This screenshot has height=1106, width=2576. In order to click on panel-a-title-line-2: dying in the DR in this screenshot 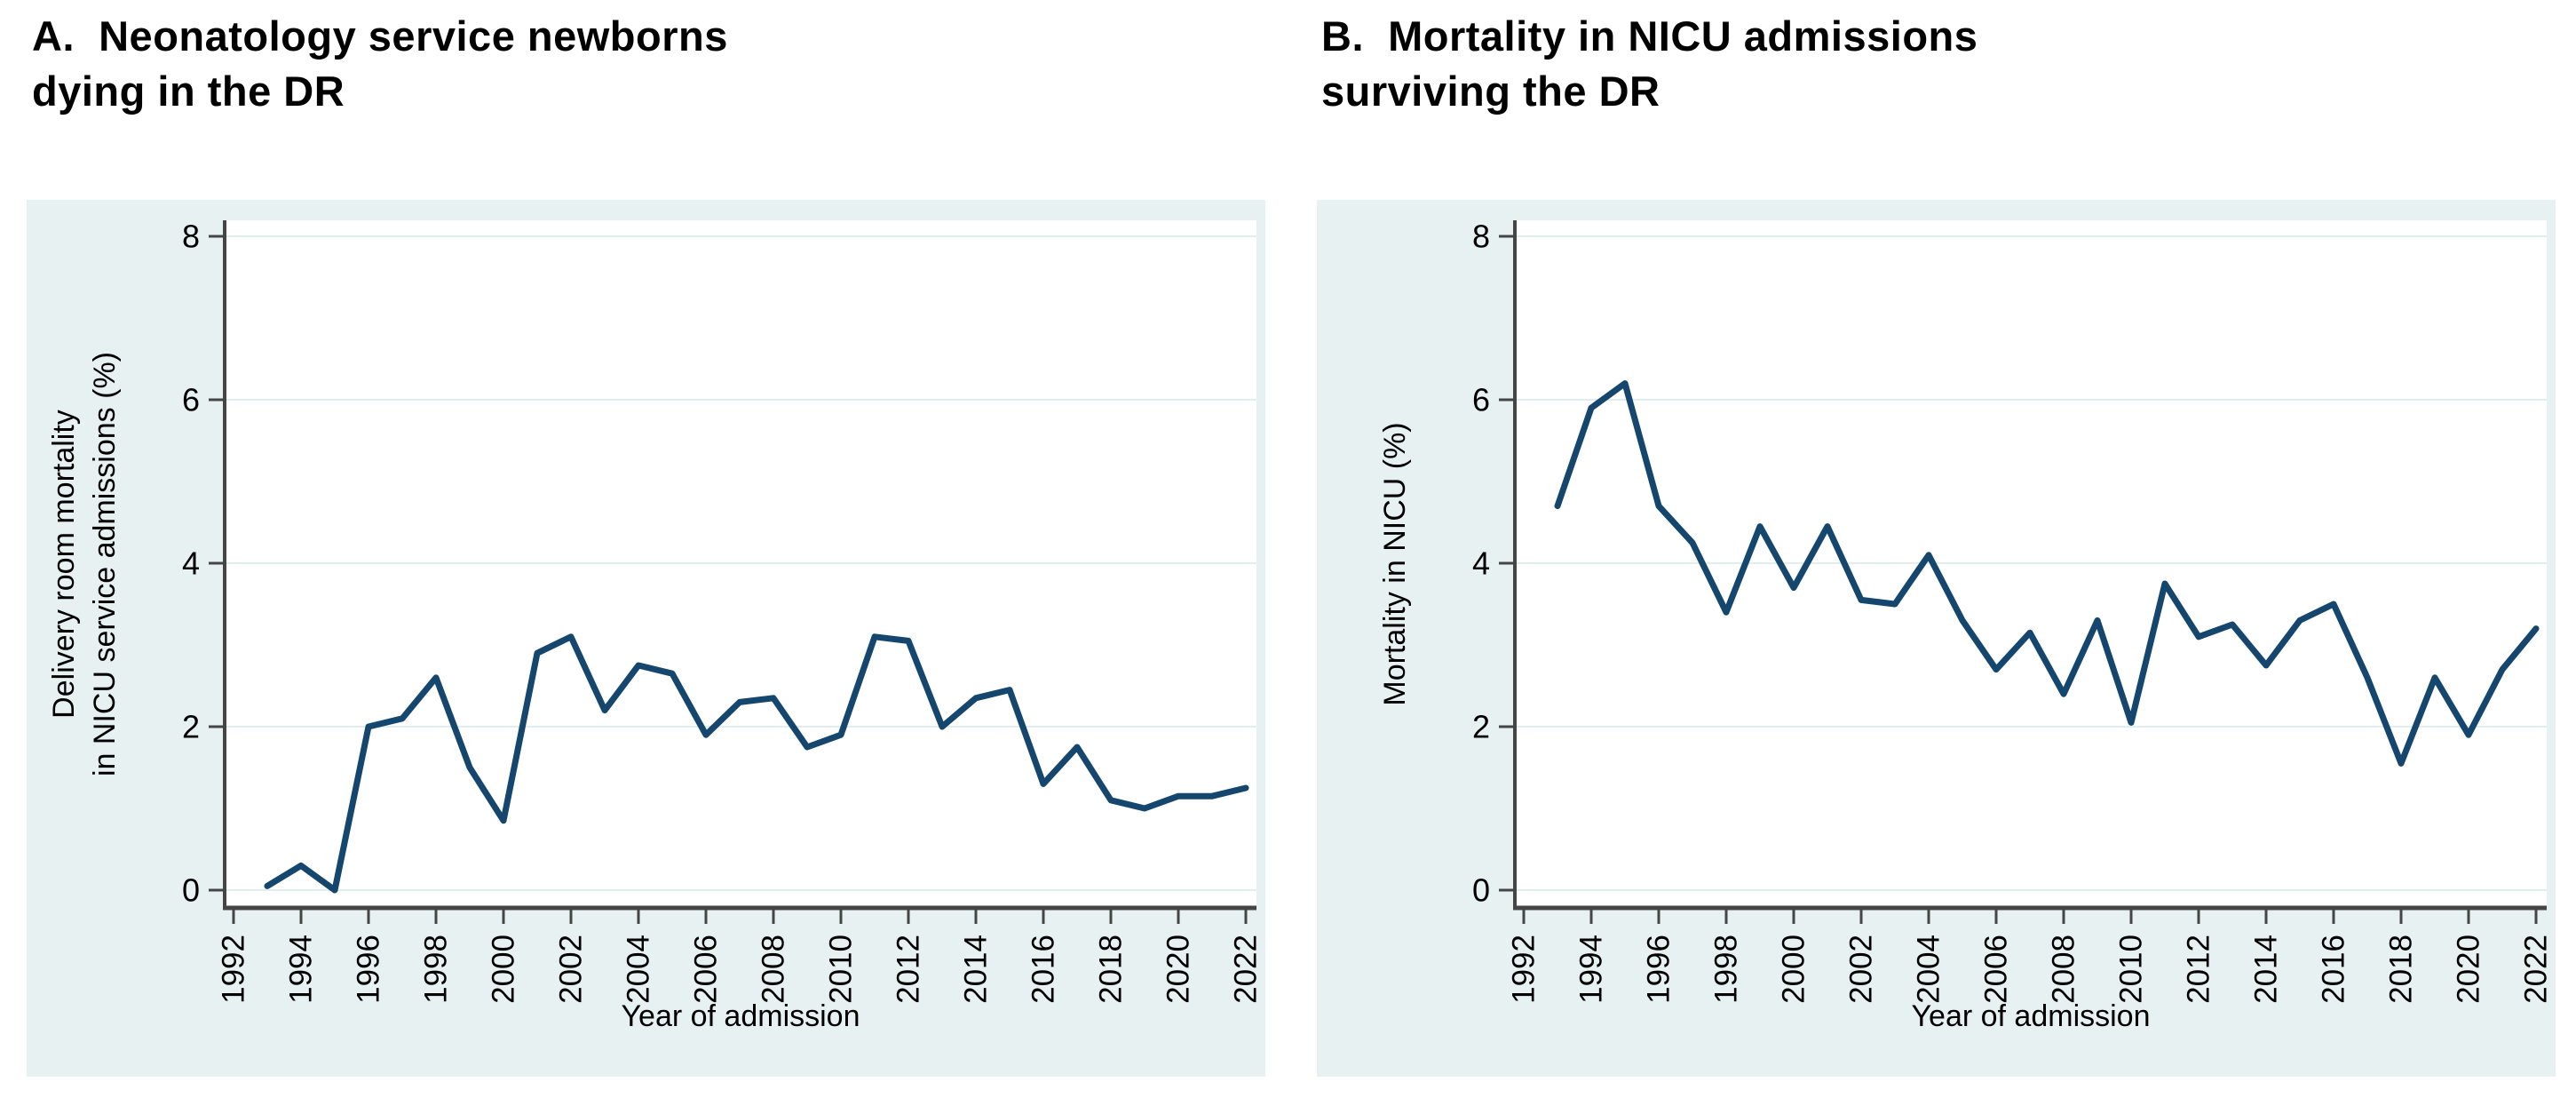, I will do `click(189, 92)`.